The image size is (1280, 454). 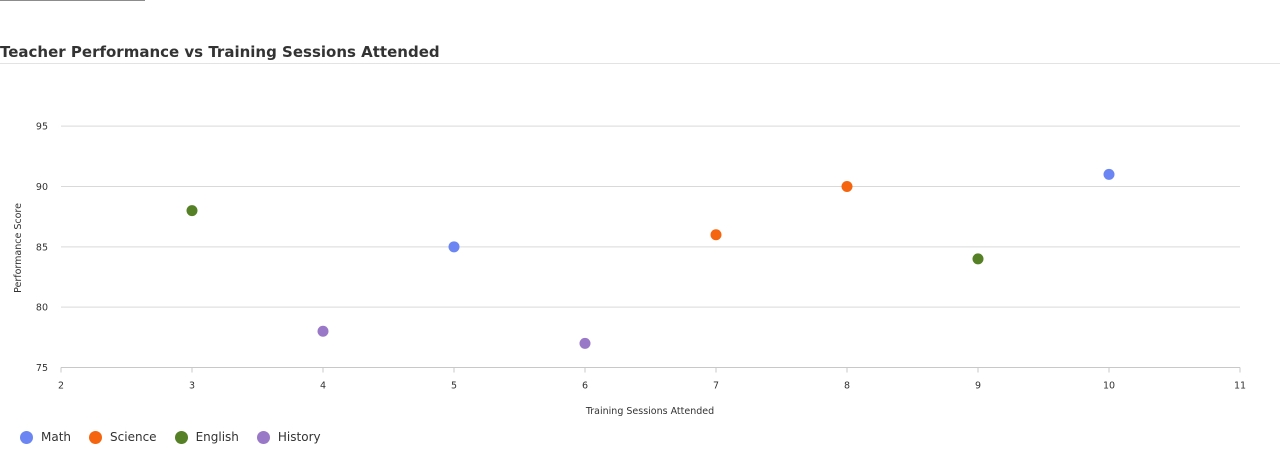 I want to click on y-tick-label: 75, so click(x=42, y=368).